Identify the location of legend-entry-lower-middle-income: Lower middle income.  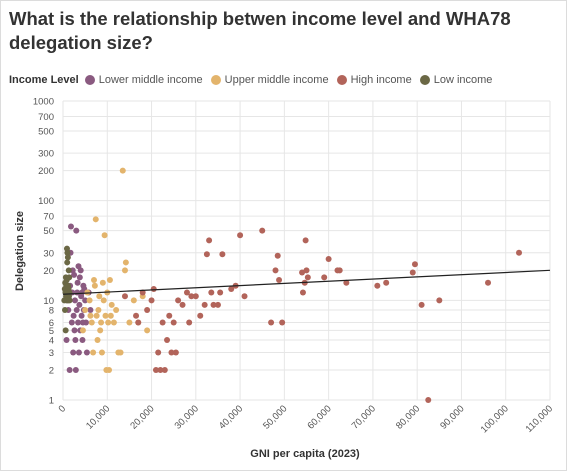
(143, 80).